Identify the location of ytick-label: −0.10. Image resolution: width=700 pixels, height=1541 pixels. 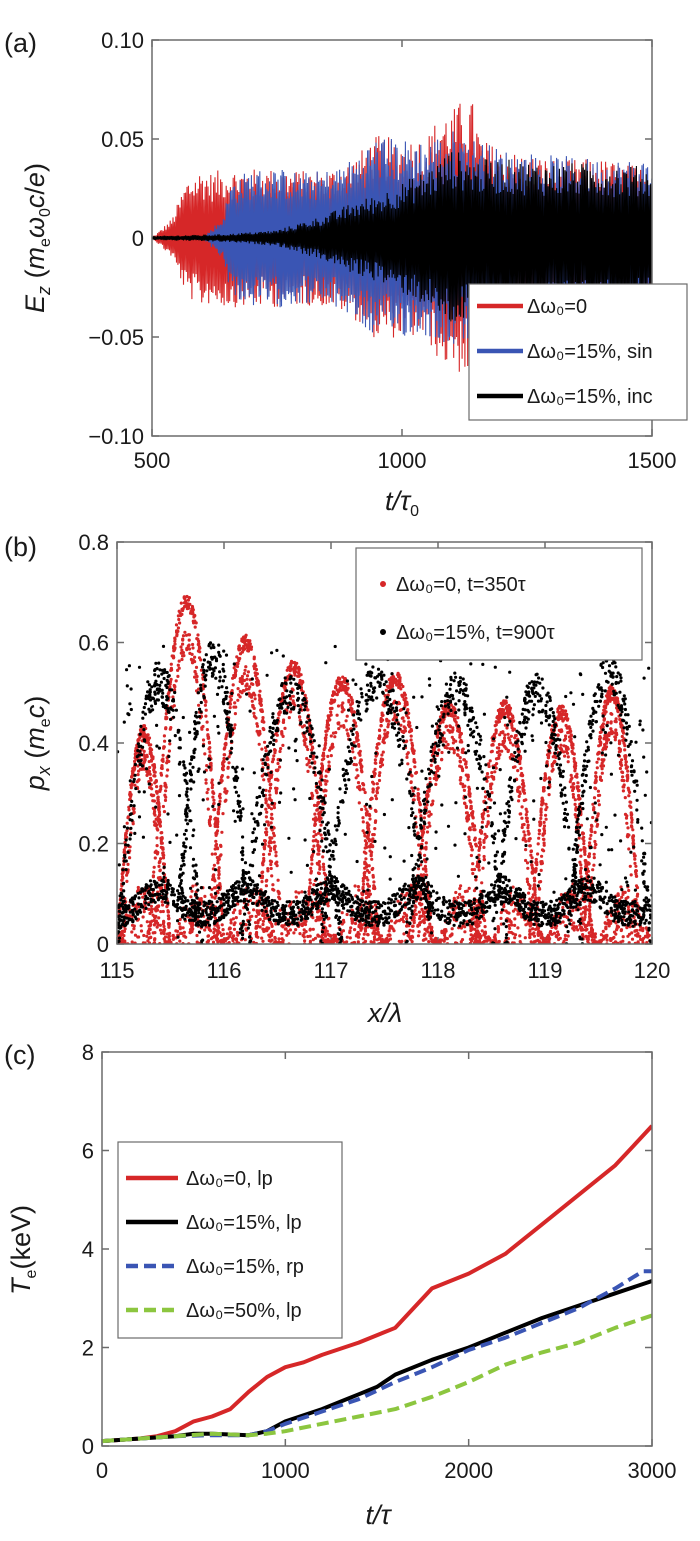
(116, 436).